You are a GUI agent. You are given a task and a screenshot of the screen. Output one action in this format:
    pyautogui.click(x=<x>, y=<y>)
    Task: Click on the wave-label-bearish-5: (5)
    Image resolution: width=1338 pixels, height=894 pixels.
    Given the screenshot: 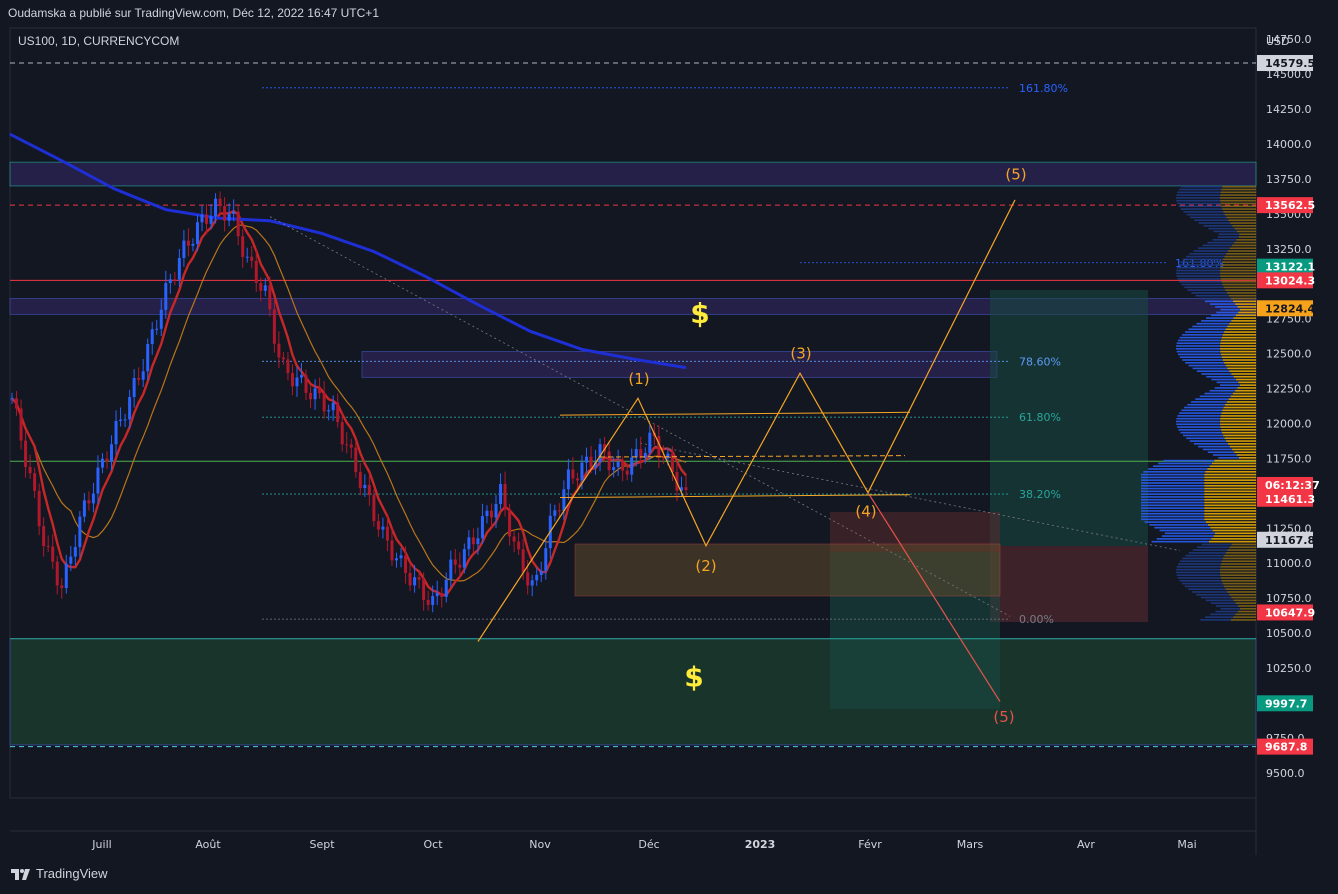 What is the action you would take?
    pyautogui.click(x=1003, y=717)
    